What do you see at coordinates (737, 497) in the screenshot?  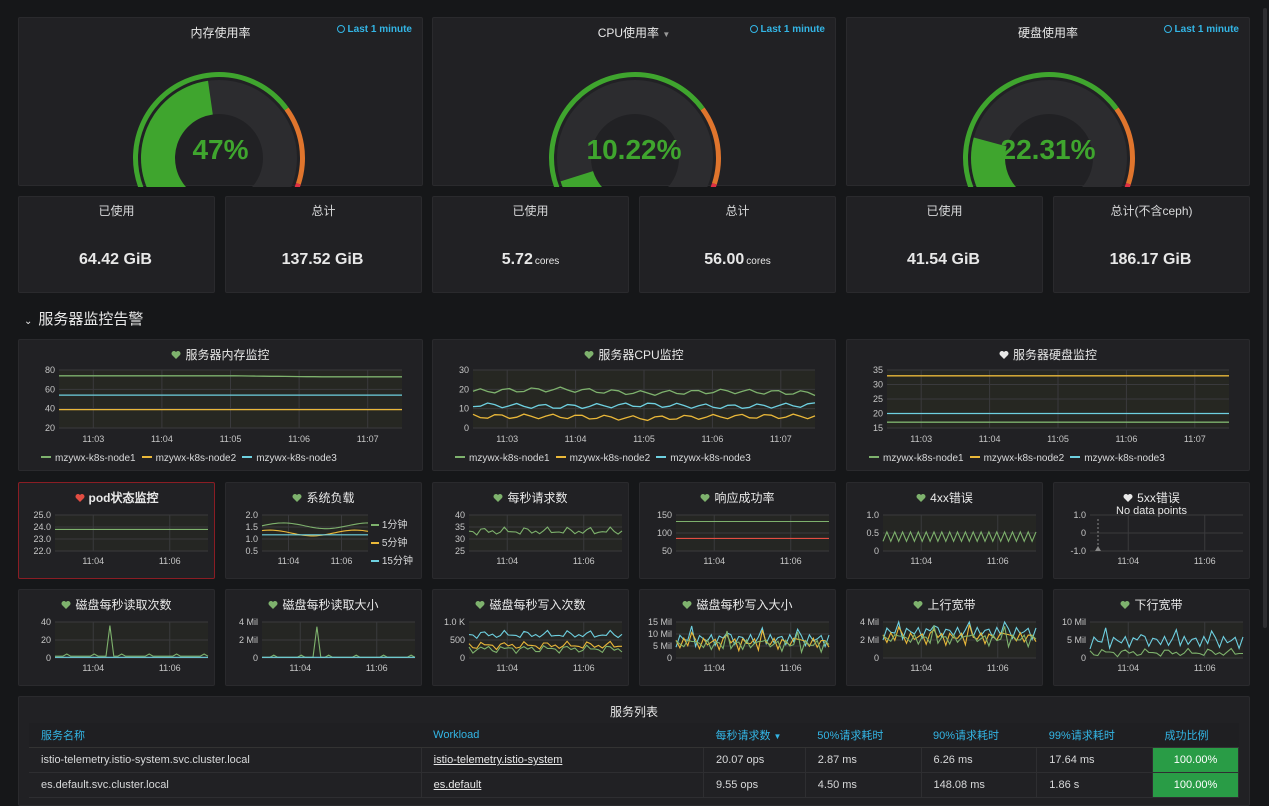 I see `panel-title: 响应成功率` at bounding box center [737, 497].